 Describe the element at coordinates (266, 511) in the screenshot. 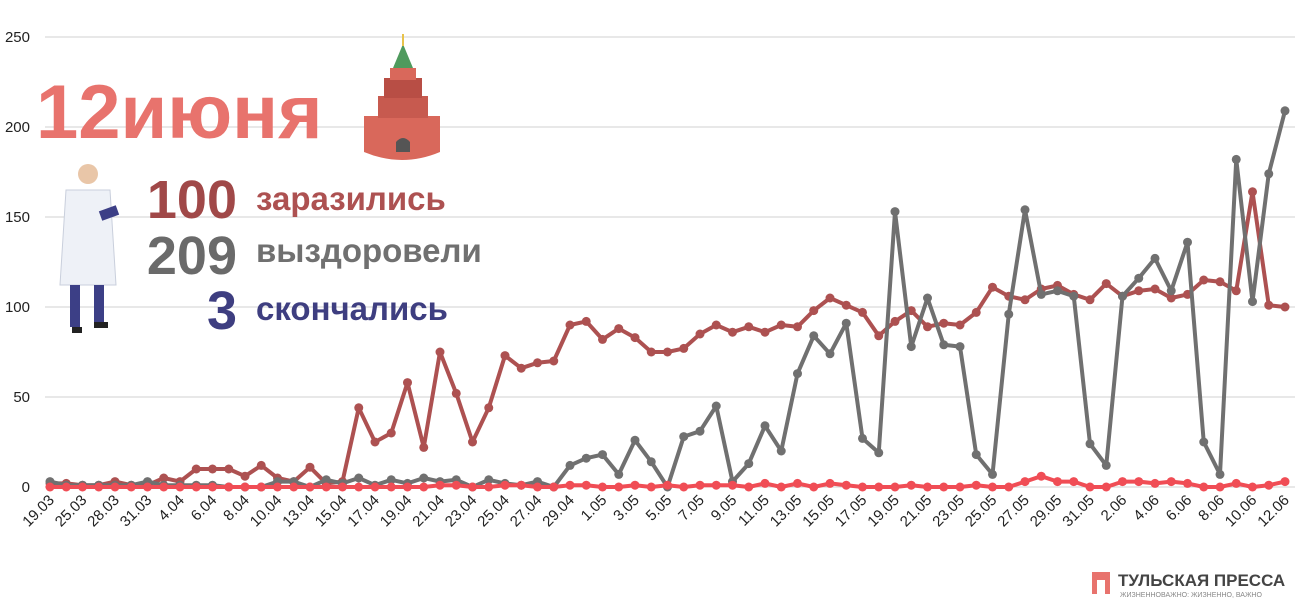

I see `x-tick-label: 10.04` at that location.